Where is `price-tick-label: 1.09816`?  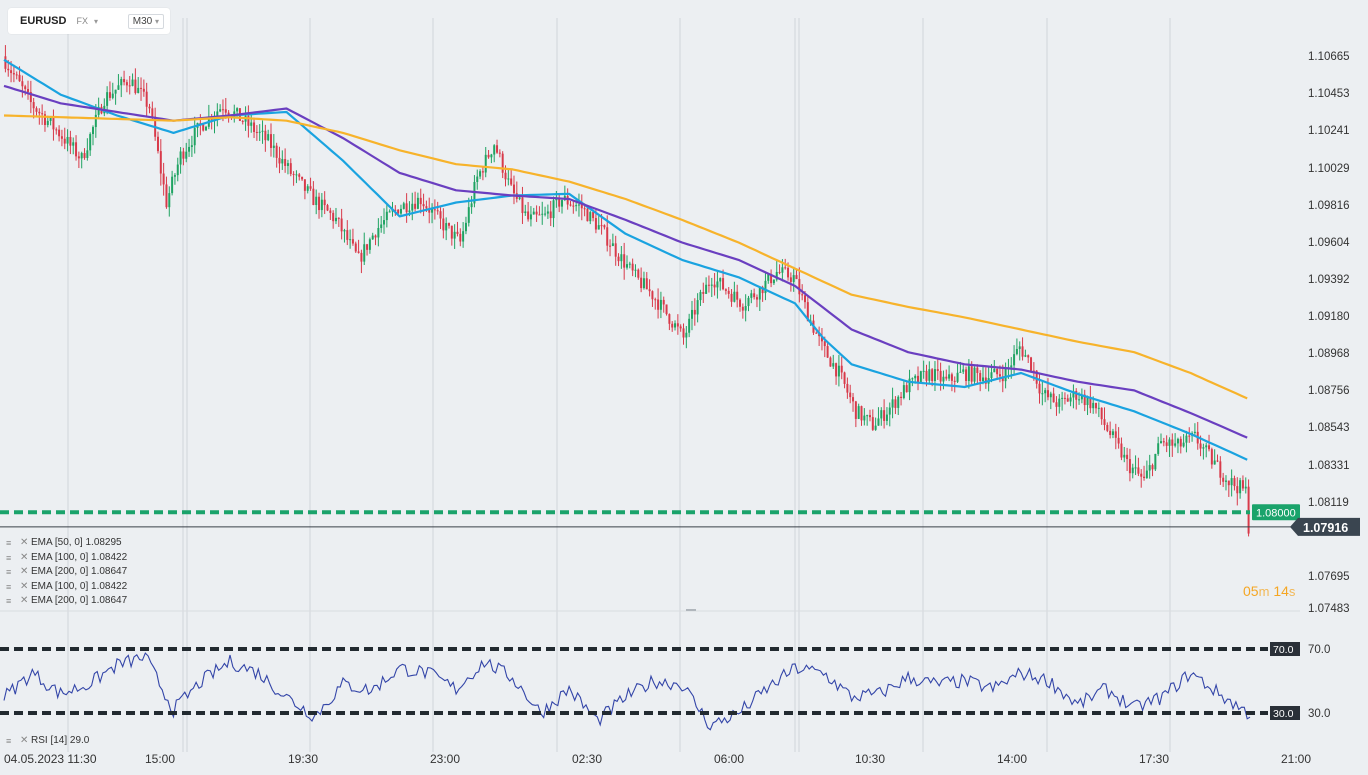
price-tick-label: 1.09816 is located at coordinates (1329, 206).